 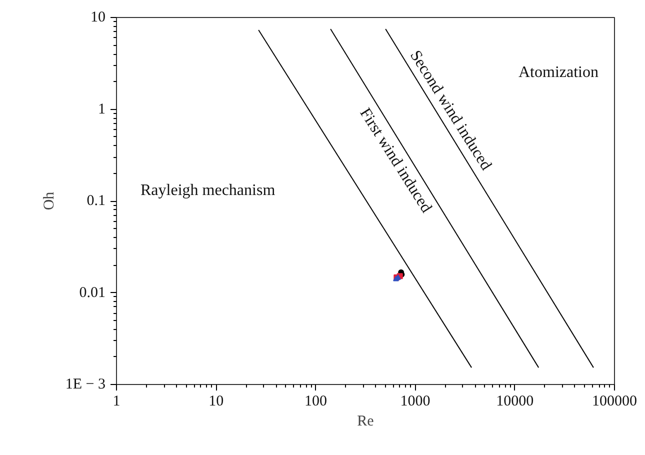 I want to click on x-tick-label: 100000, so click(x=614, y=402).